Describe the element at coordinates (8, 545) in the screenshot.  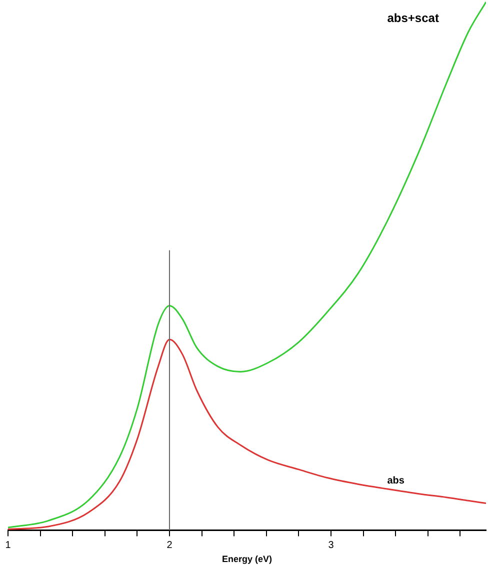
I see `x-tick-label: 1` at that location.